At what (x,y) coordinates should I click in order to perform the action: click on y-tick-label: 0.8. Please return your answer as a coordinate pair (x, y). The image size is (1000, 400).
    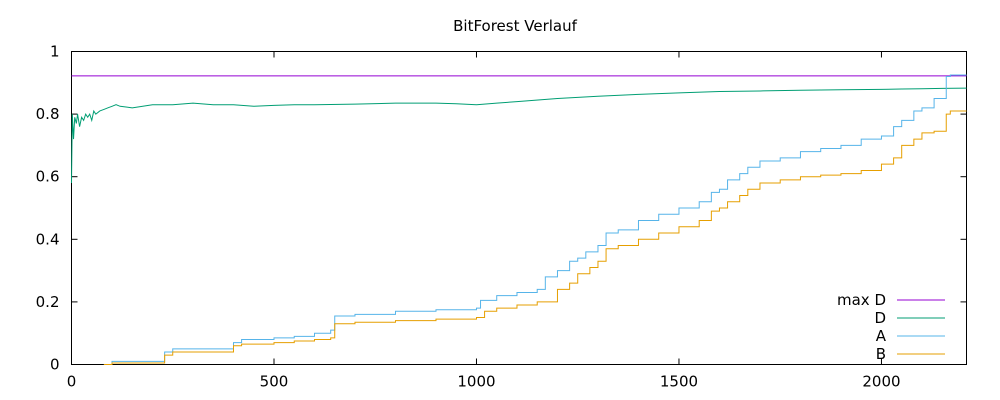
    Looking at the image, I should click on (48, 114).